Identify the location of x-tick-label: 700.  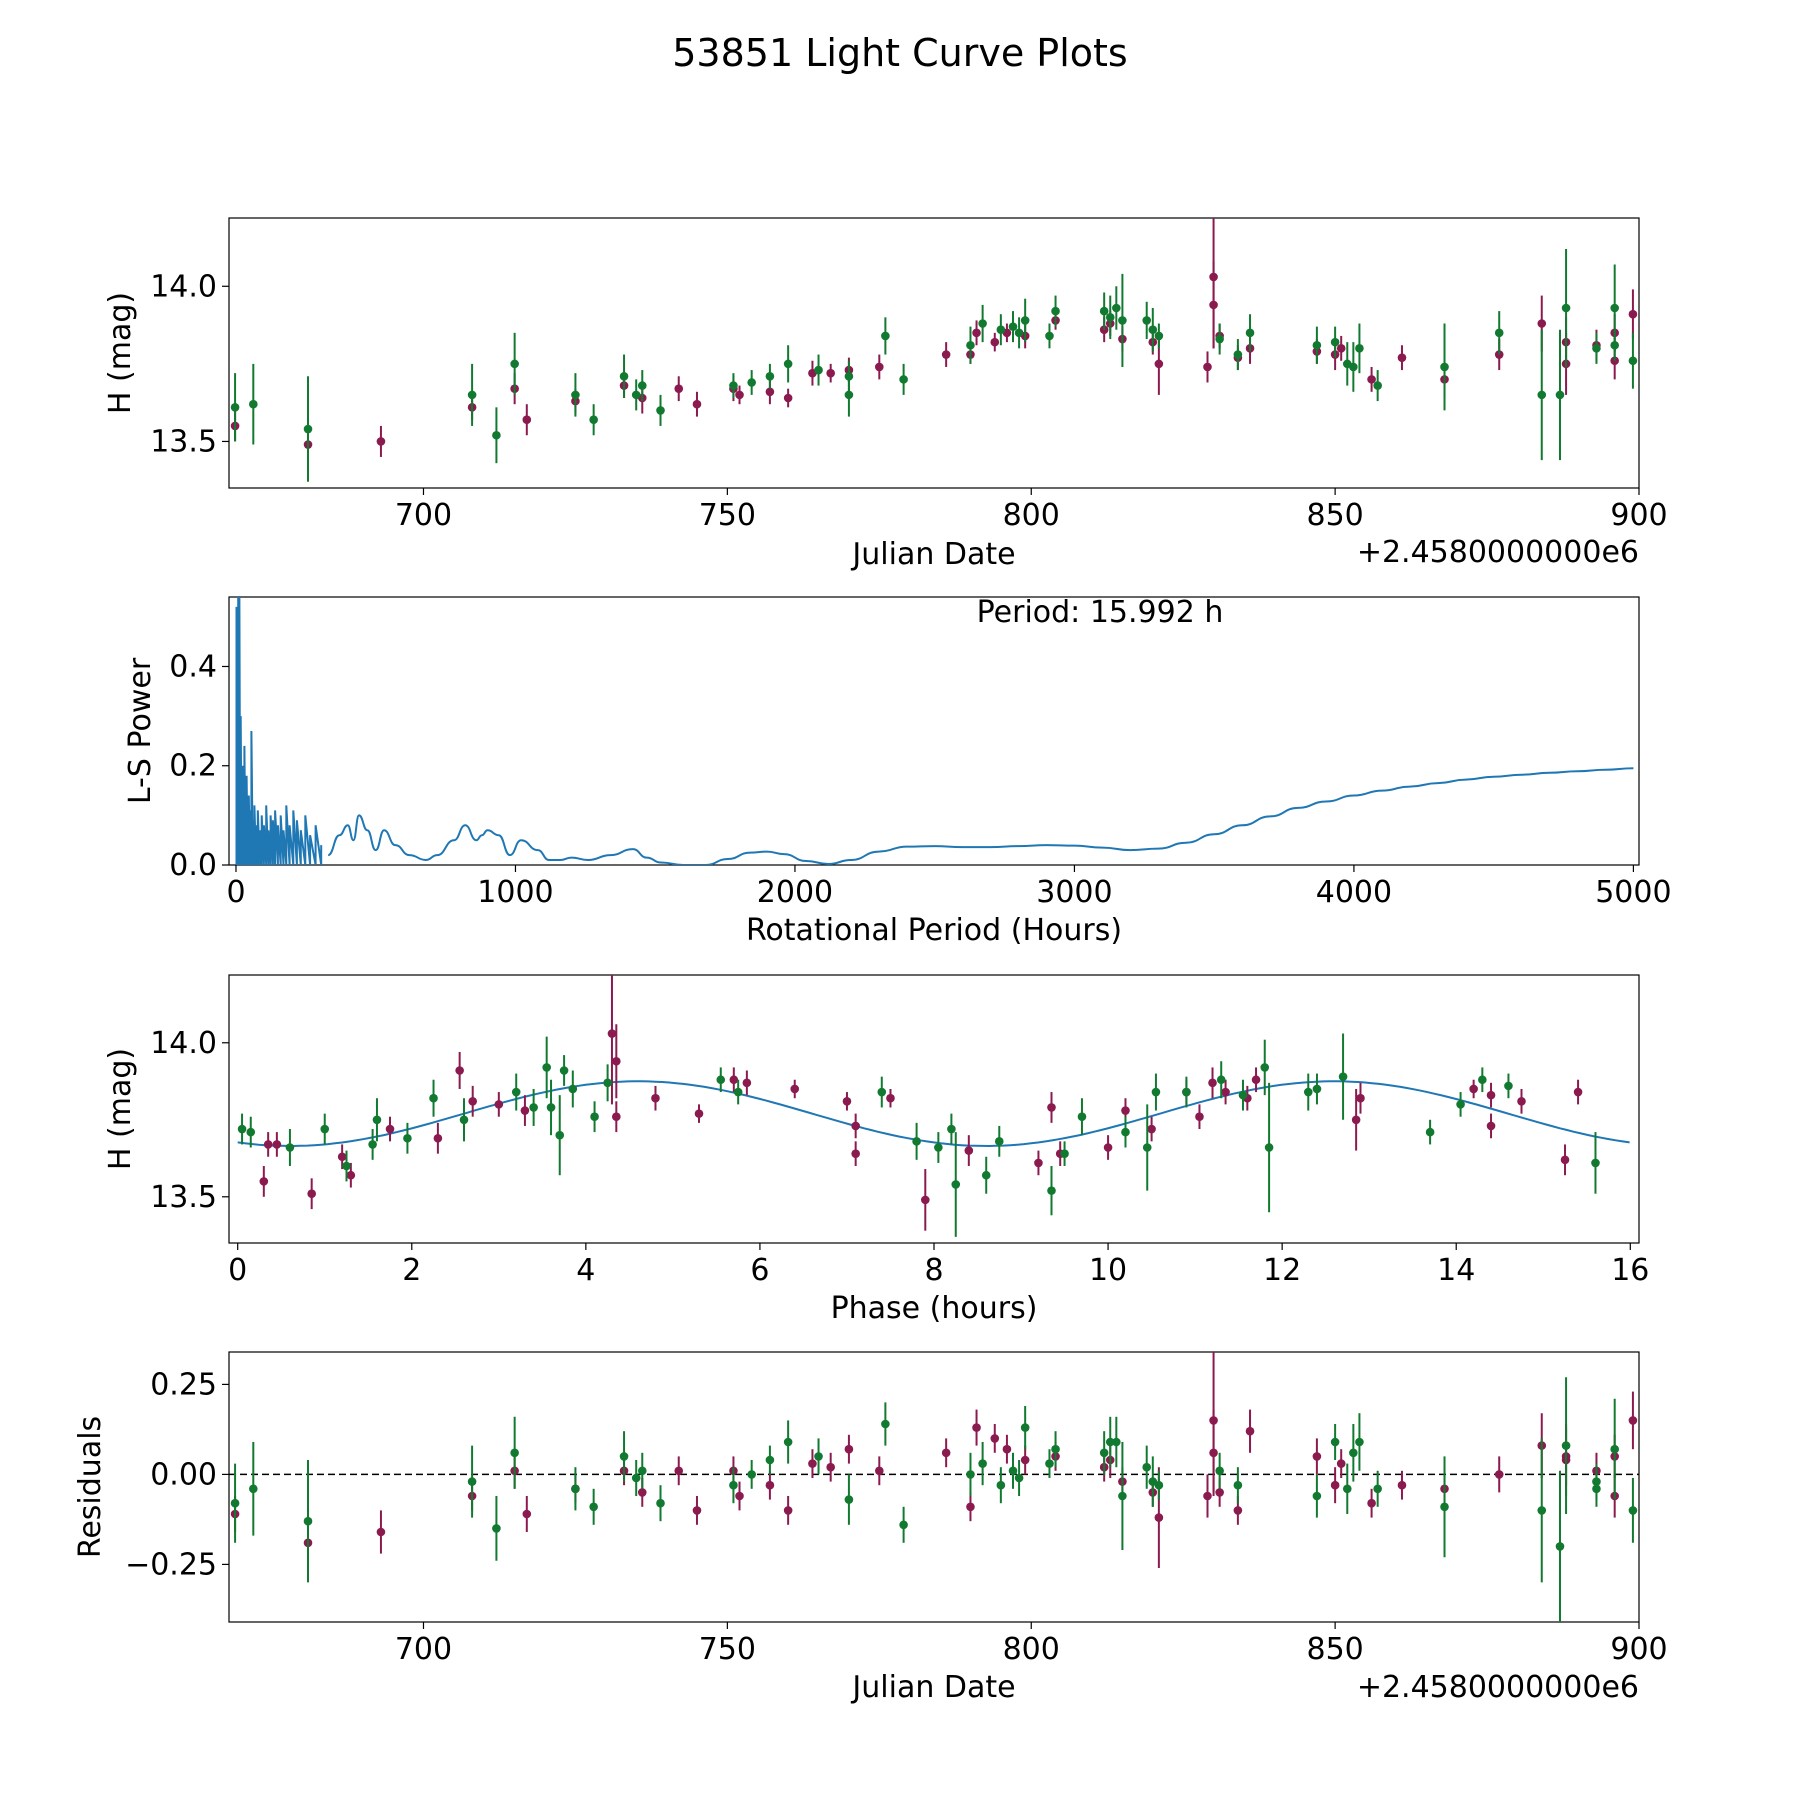
(423, 515).